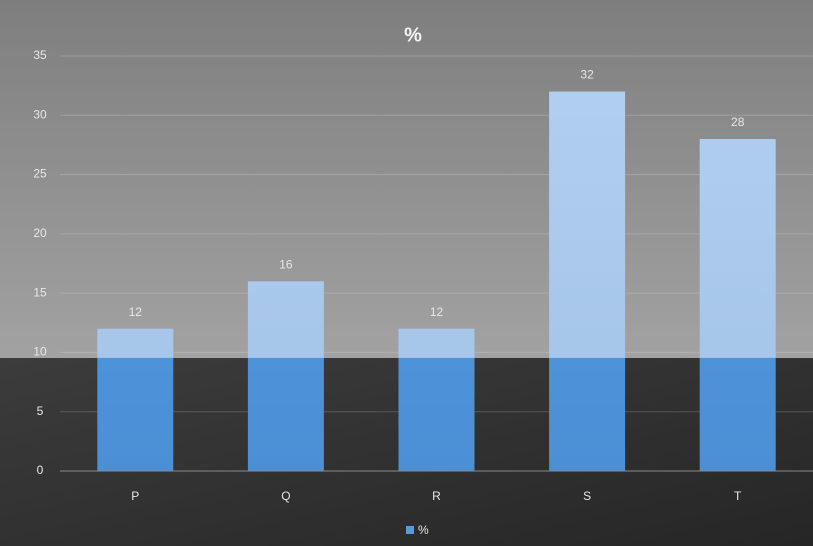  Describe the element at coordinates (40, 470) in the screenshot. I see `y-tick-label: 0` at that location.